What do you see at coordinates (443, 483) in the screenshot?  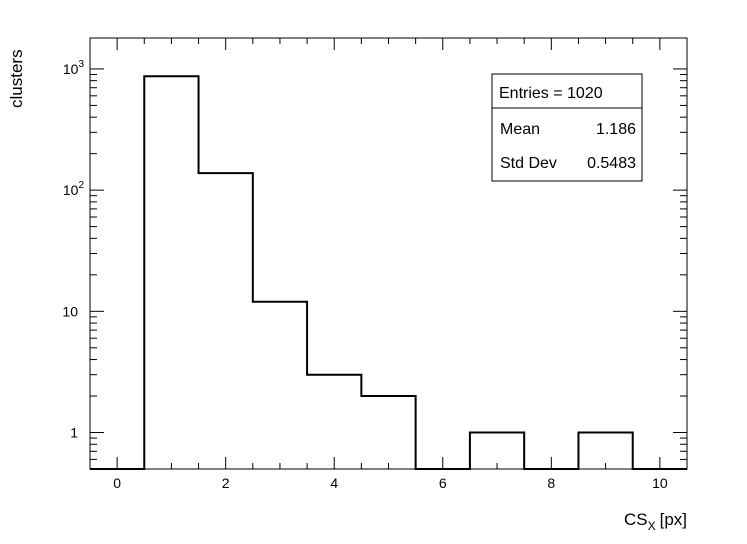 I see `x-tick-label: 6` at bounding box center [443, 483].